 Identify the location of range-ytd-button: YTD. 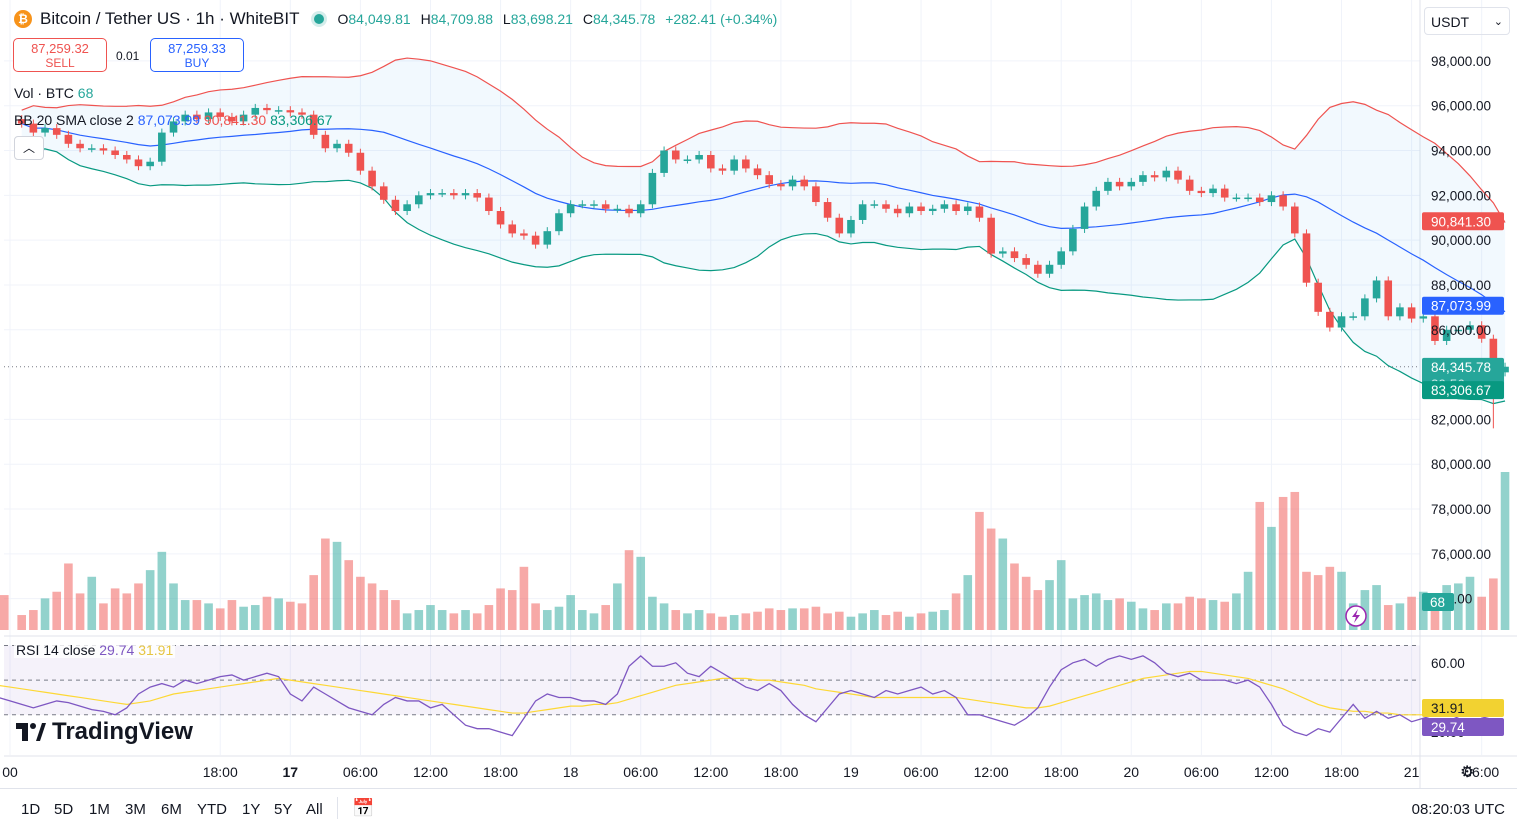
(212, 809).